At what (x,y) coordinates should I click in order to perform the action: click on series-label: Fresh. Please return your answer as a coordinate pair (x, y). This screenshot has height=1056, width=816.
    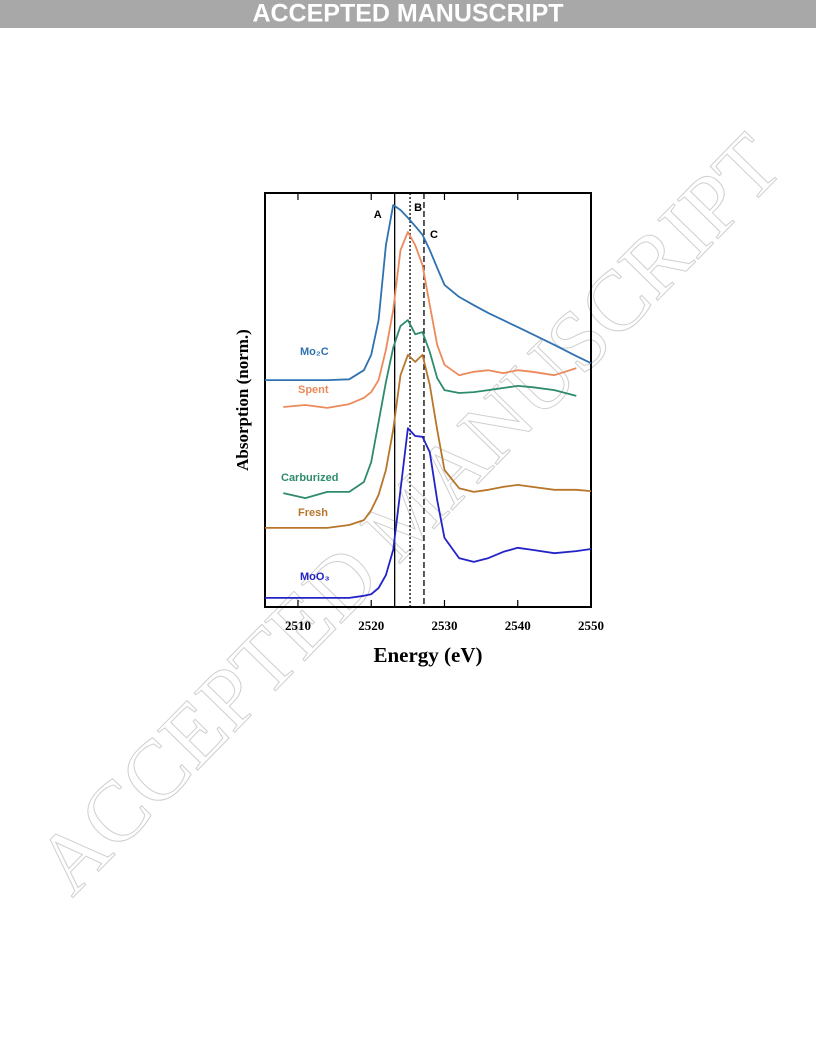
    Looking at the image, I should click on (313, 513).